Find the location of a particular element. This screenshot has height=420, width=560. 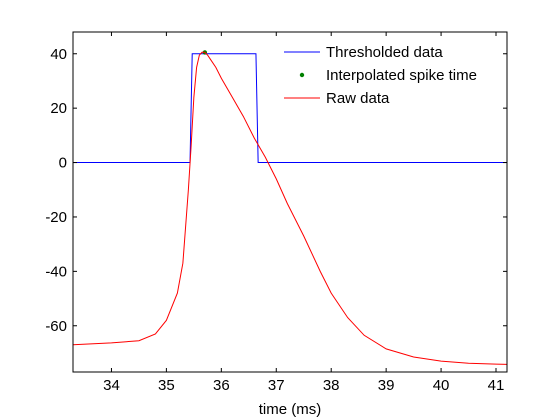

y-tick-label: -60 is located at coordinates (56, 326).